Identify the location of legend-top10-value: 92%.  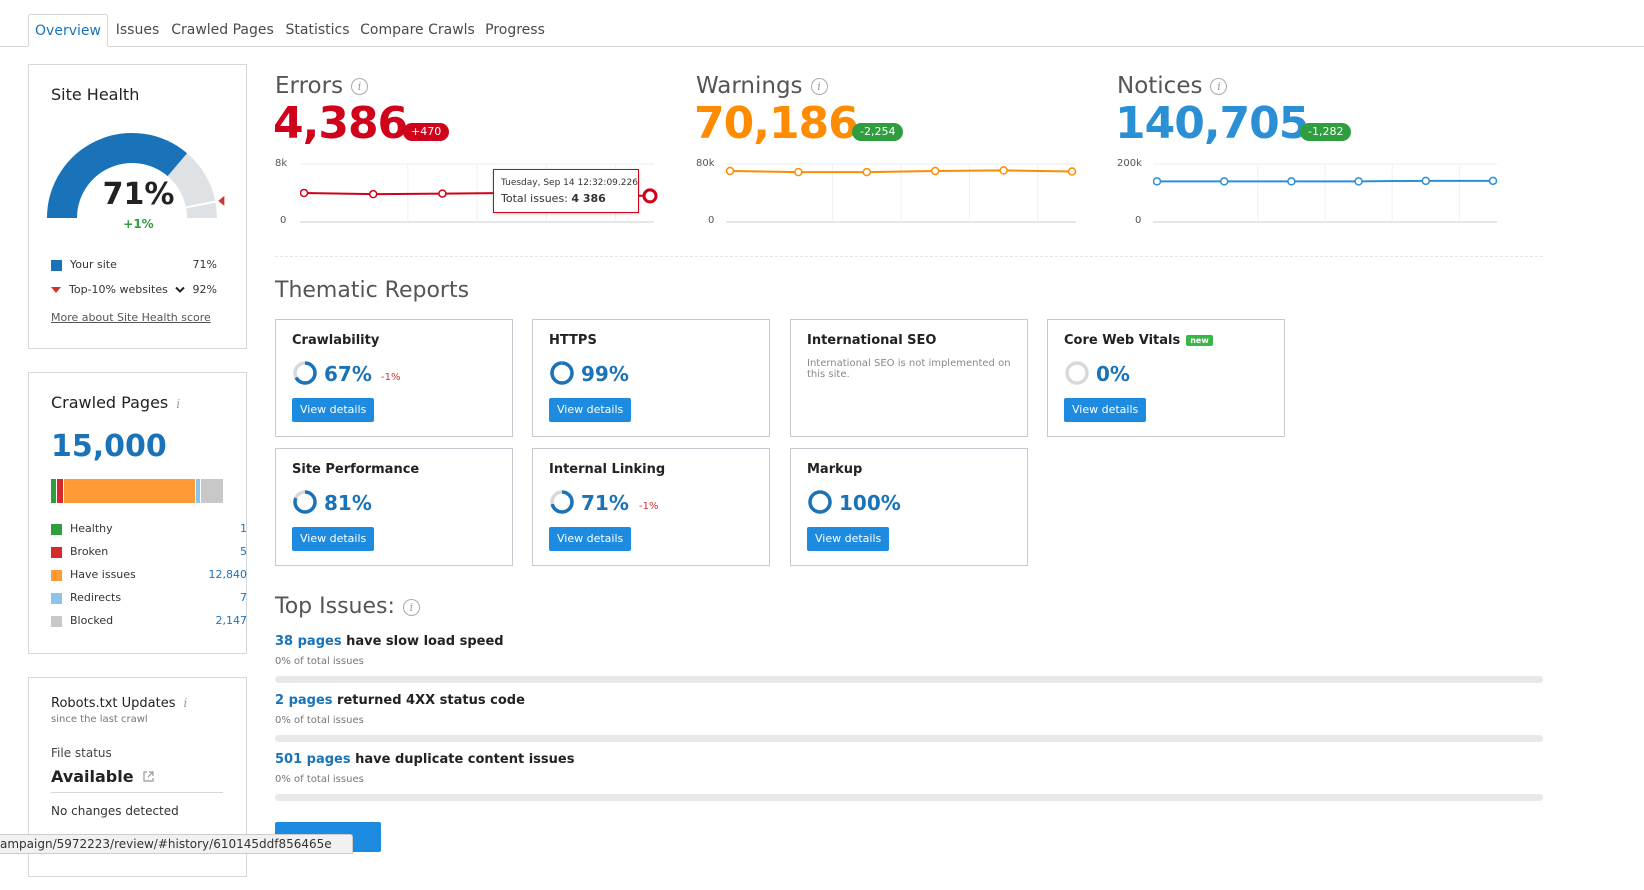
(204, 289).